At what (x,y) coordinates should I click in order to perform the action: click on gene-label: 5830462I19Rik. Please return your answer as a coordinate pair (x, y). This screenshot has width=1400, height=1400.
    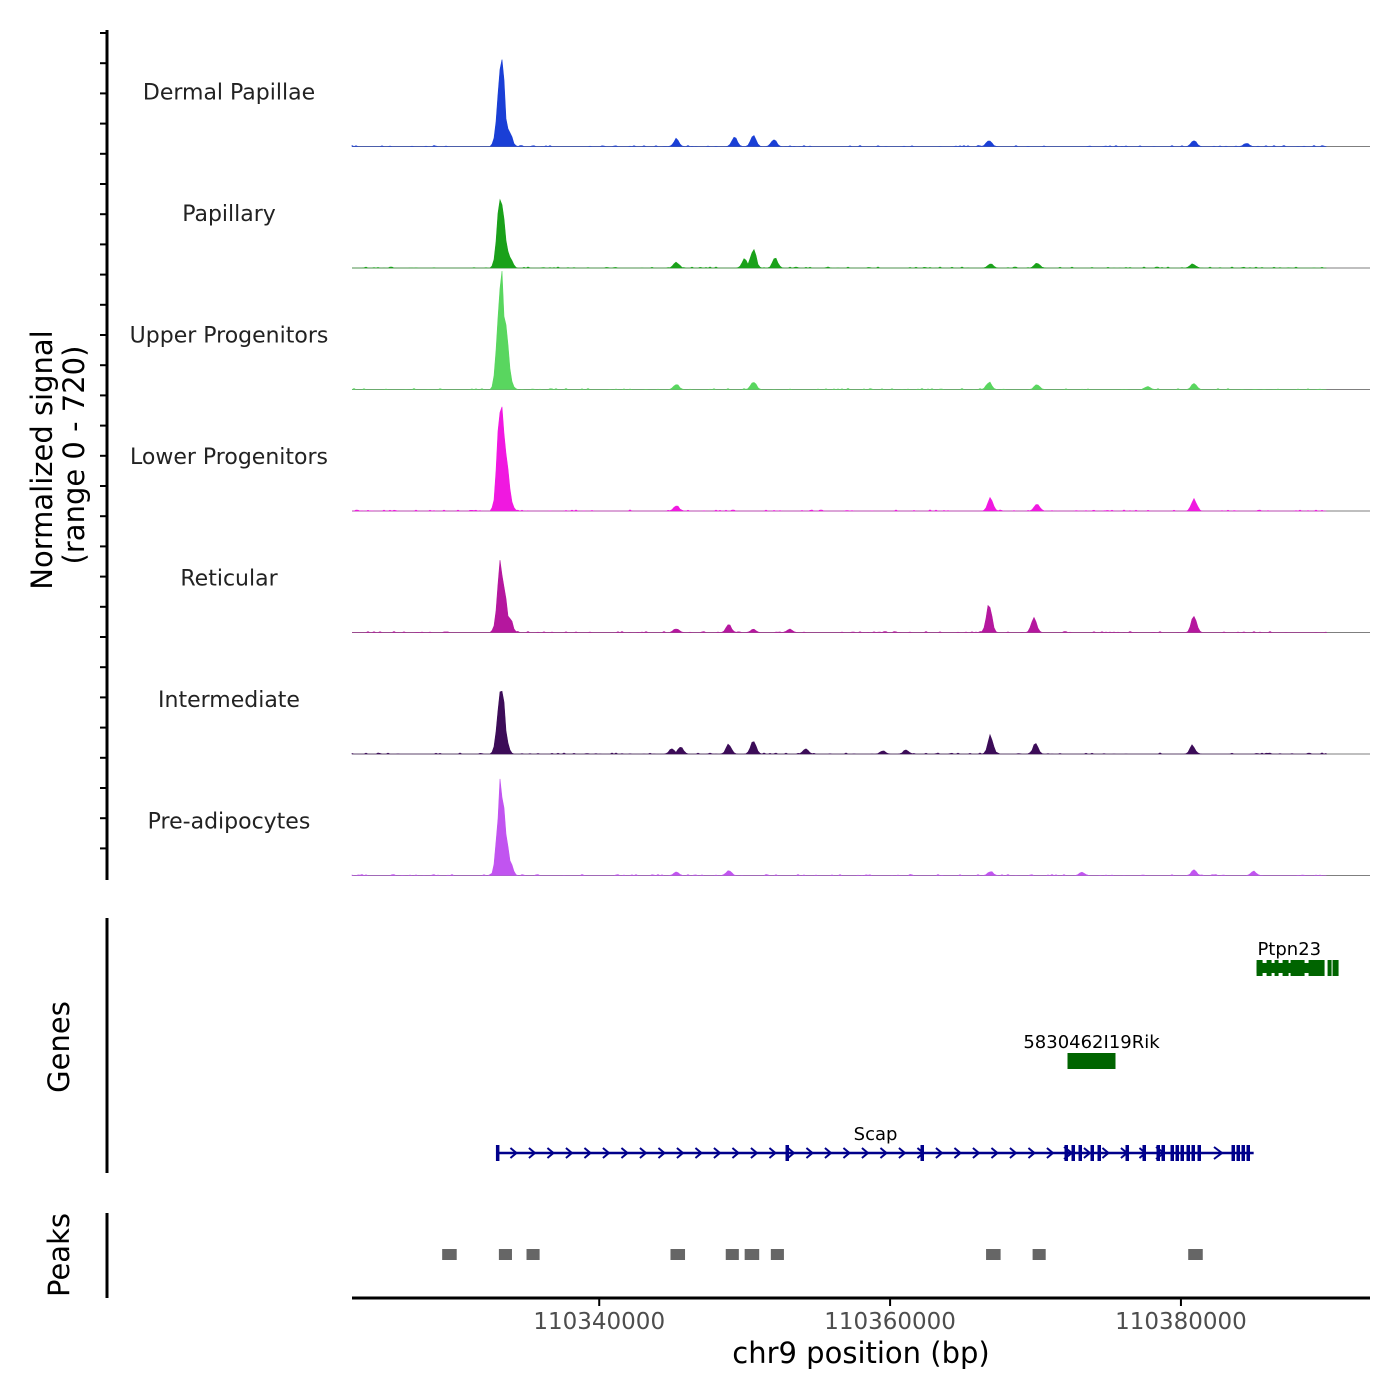
    Looking at the image, I should click on (1091, 1042).